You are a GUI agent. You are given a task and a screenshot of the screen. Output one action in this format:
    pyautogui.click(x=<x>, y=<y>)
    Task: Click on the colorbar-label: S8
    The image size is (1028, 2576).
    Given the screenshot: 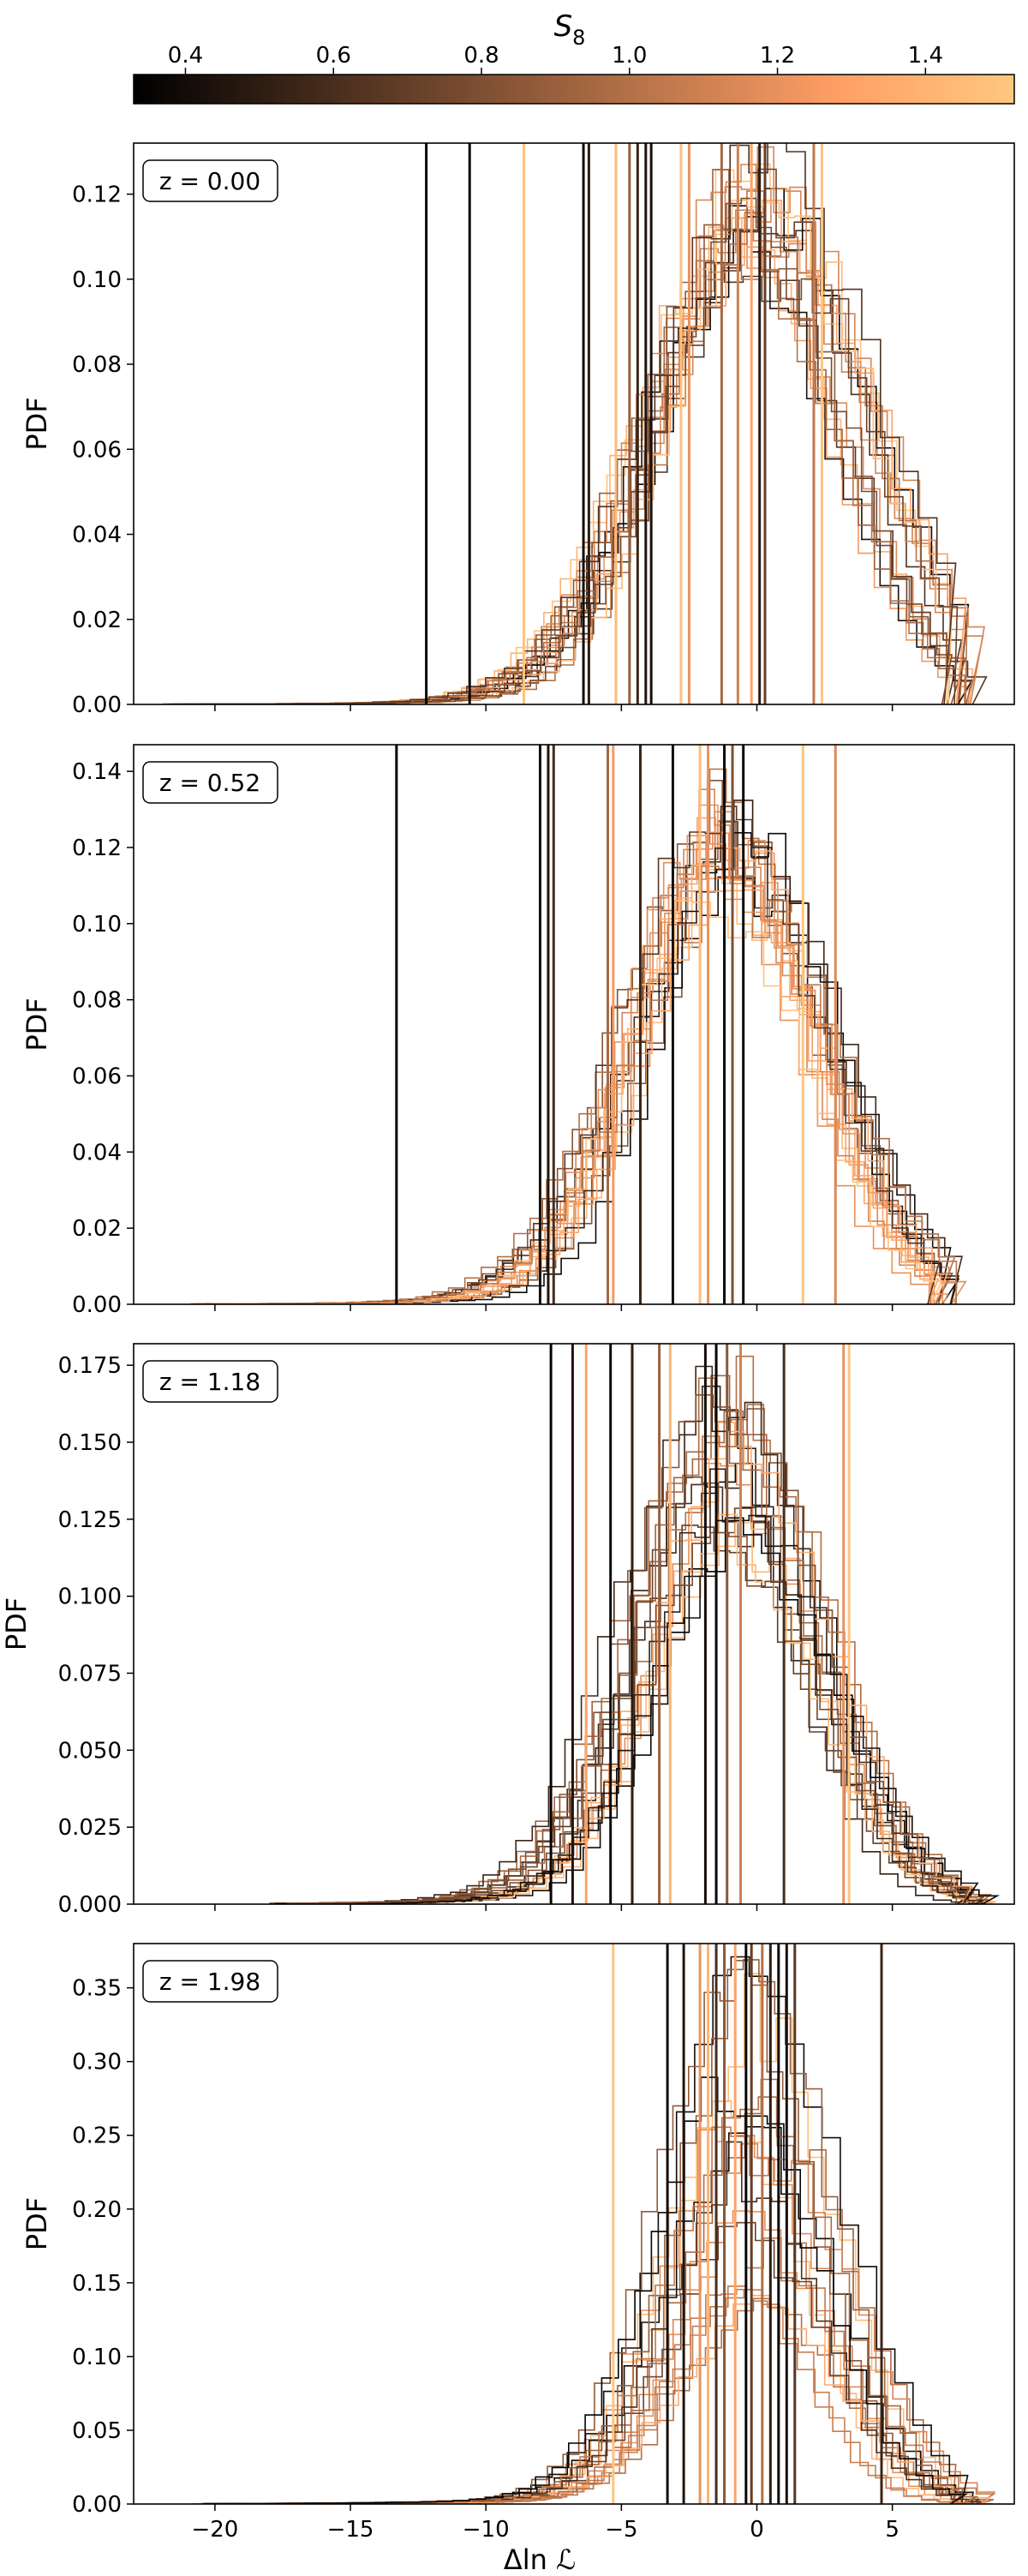 What is the action you would take?
    pyautogui.click(x=570, y=29)
    